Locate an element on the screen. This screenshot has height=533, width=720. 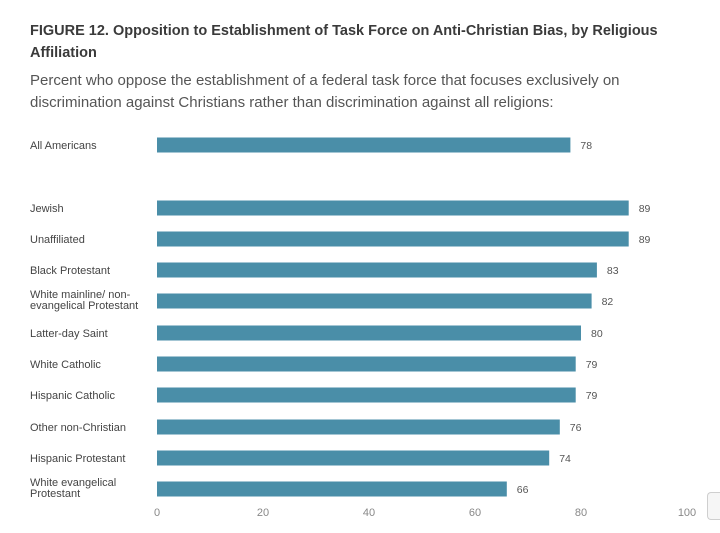
x-tick-label: 100 is located at coordinates (687, 513).